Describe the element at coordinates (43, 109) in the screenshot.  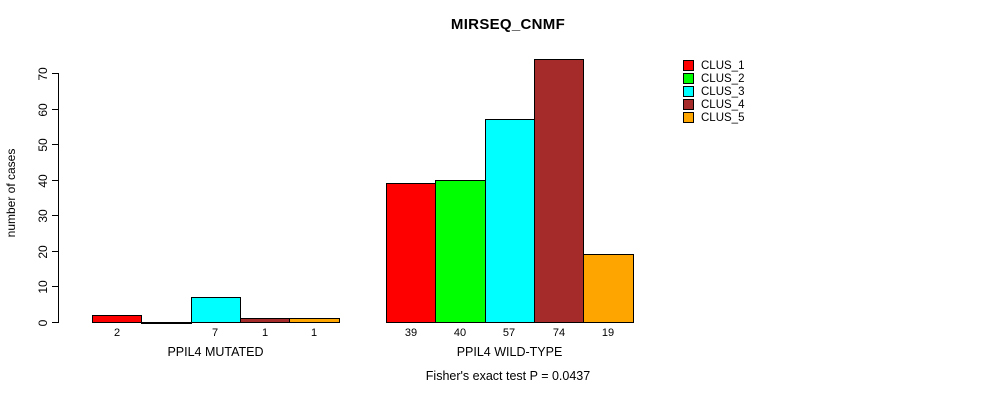
I see `y-tick-label: 60` at that location.